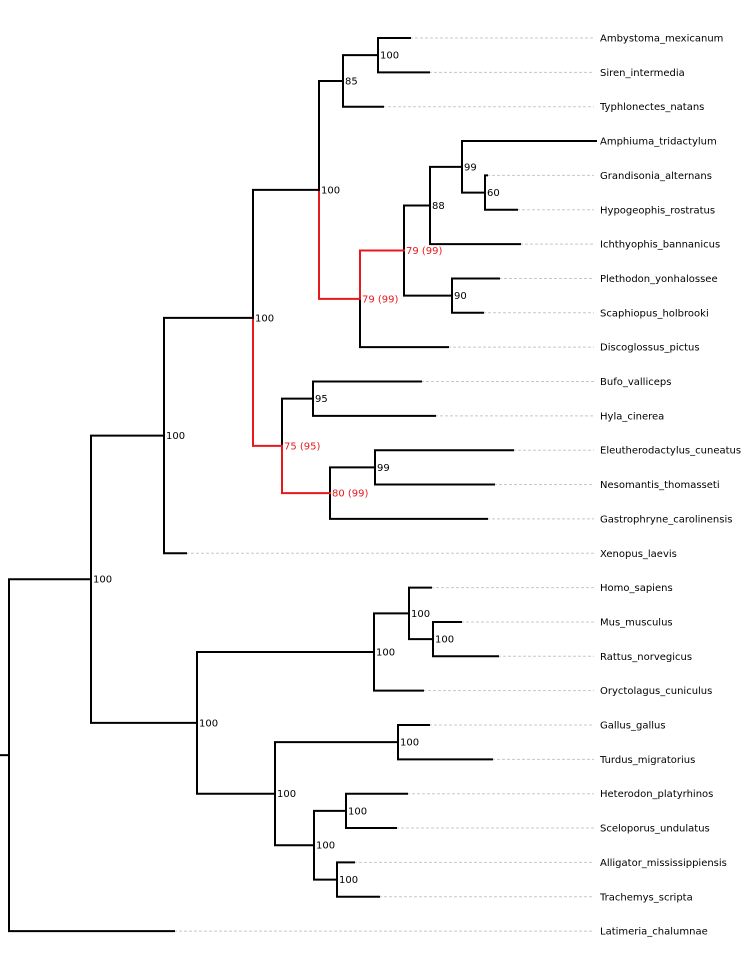 This screenshot has width=747, height=967. I want to click on branch-n_amphibia-to-n_mid, so click(208, 376).